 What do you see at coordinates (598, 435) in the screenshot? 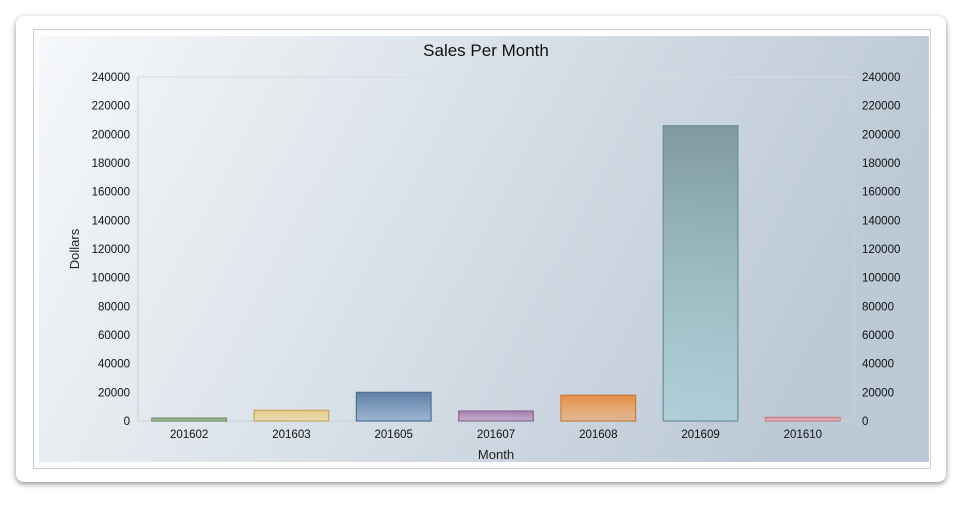
I see `x-tick-label: 201608` at bounding box center [598, 435].